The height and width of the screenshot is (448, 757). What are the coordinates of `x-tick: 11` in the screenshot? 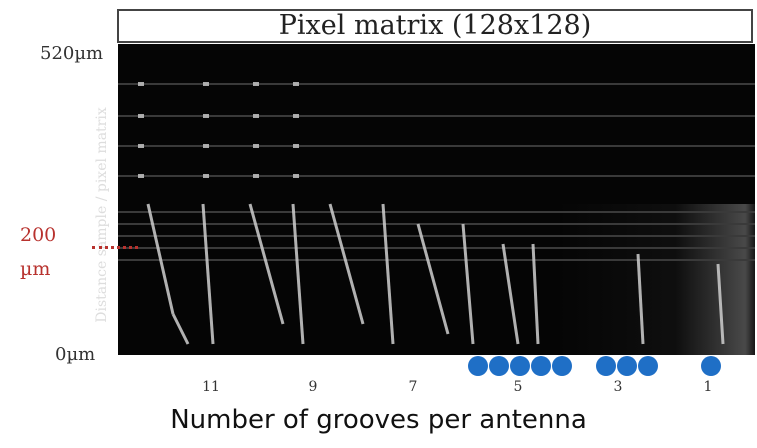 It's located at (211, 387).